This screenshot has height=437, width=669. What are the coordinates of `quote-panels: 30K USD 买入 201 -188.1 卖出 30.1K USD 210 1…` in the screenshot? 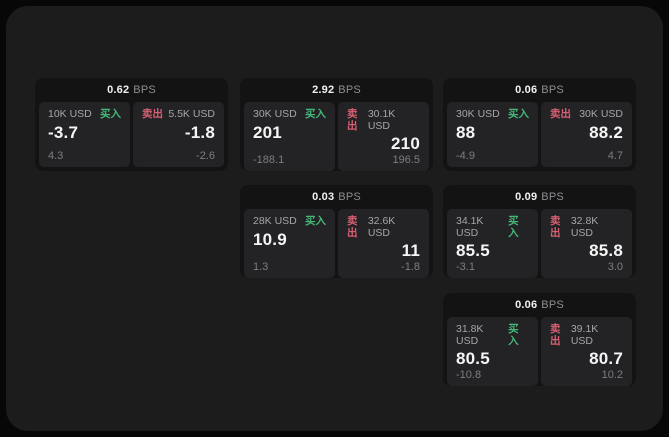 It's located at (336, 136).